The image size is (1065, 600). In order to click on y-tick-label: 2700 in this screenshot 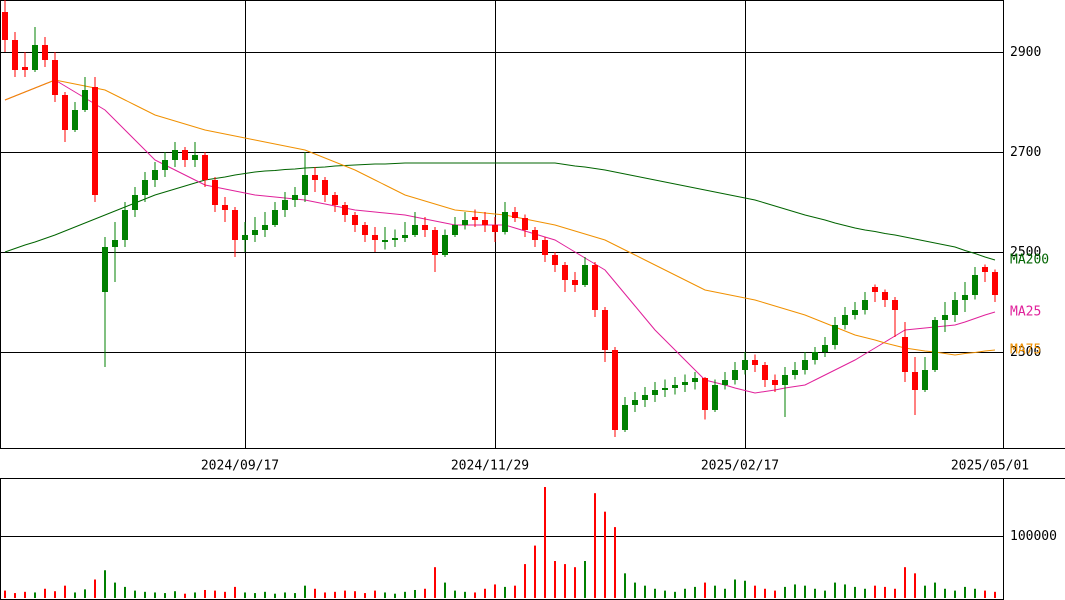, I will do `click(1025, 152)`.